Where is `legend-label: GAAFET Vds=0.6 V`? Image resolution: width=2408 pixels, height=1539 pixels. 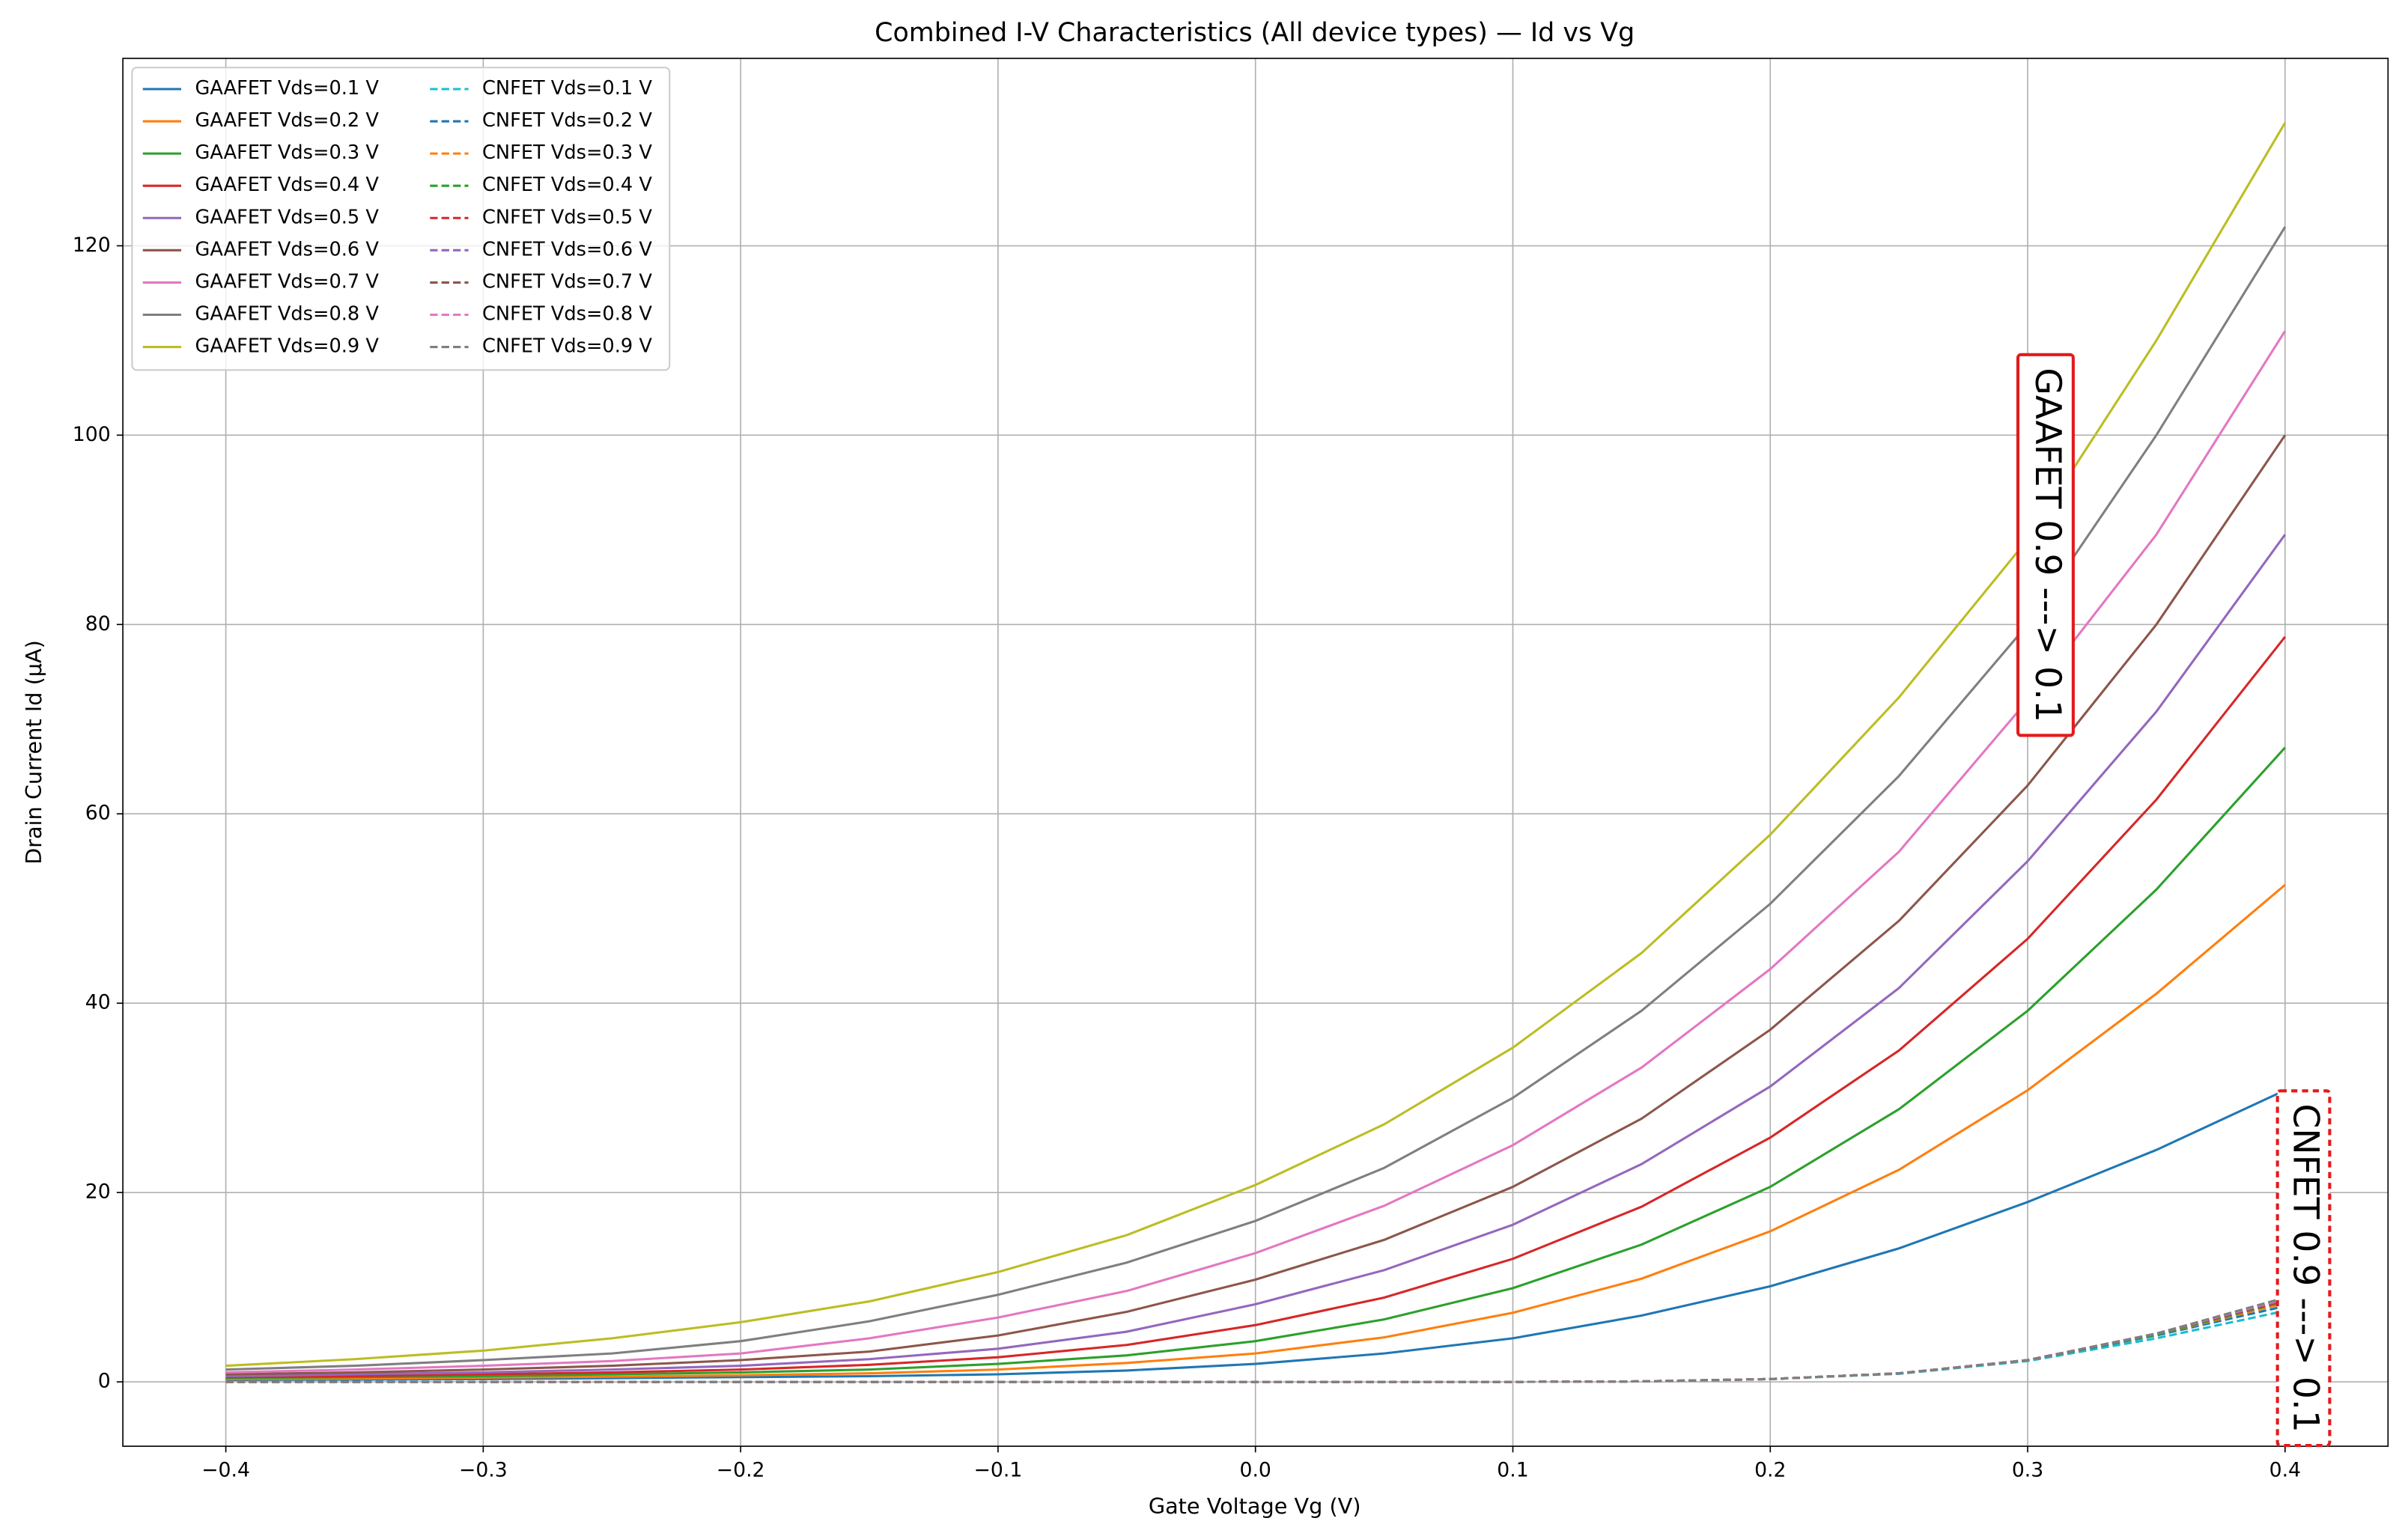 legend-label: GAAFET Vds=0.6 V is located at coordinates (287, 249).